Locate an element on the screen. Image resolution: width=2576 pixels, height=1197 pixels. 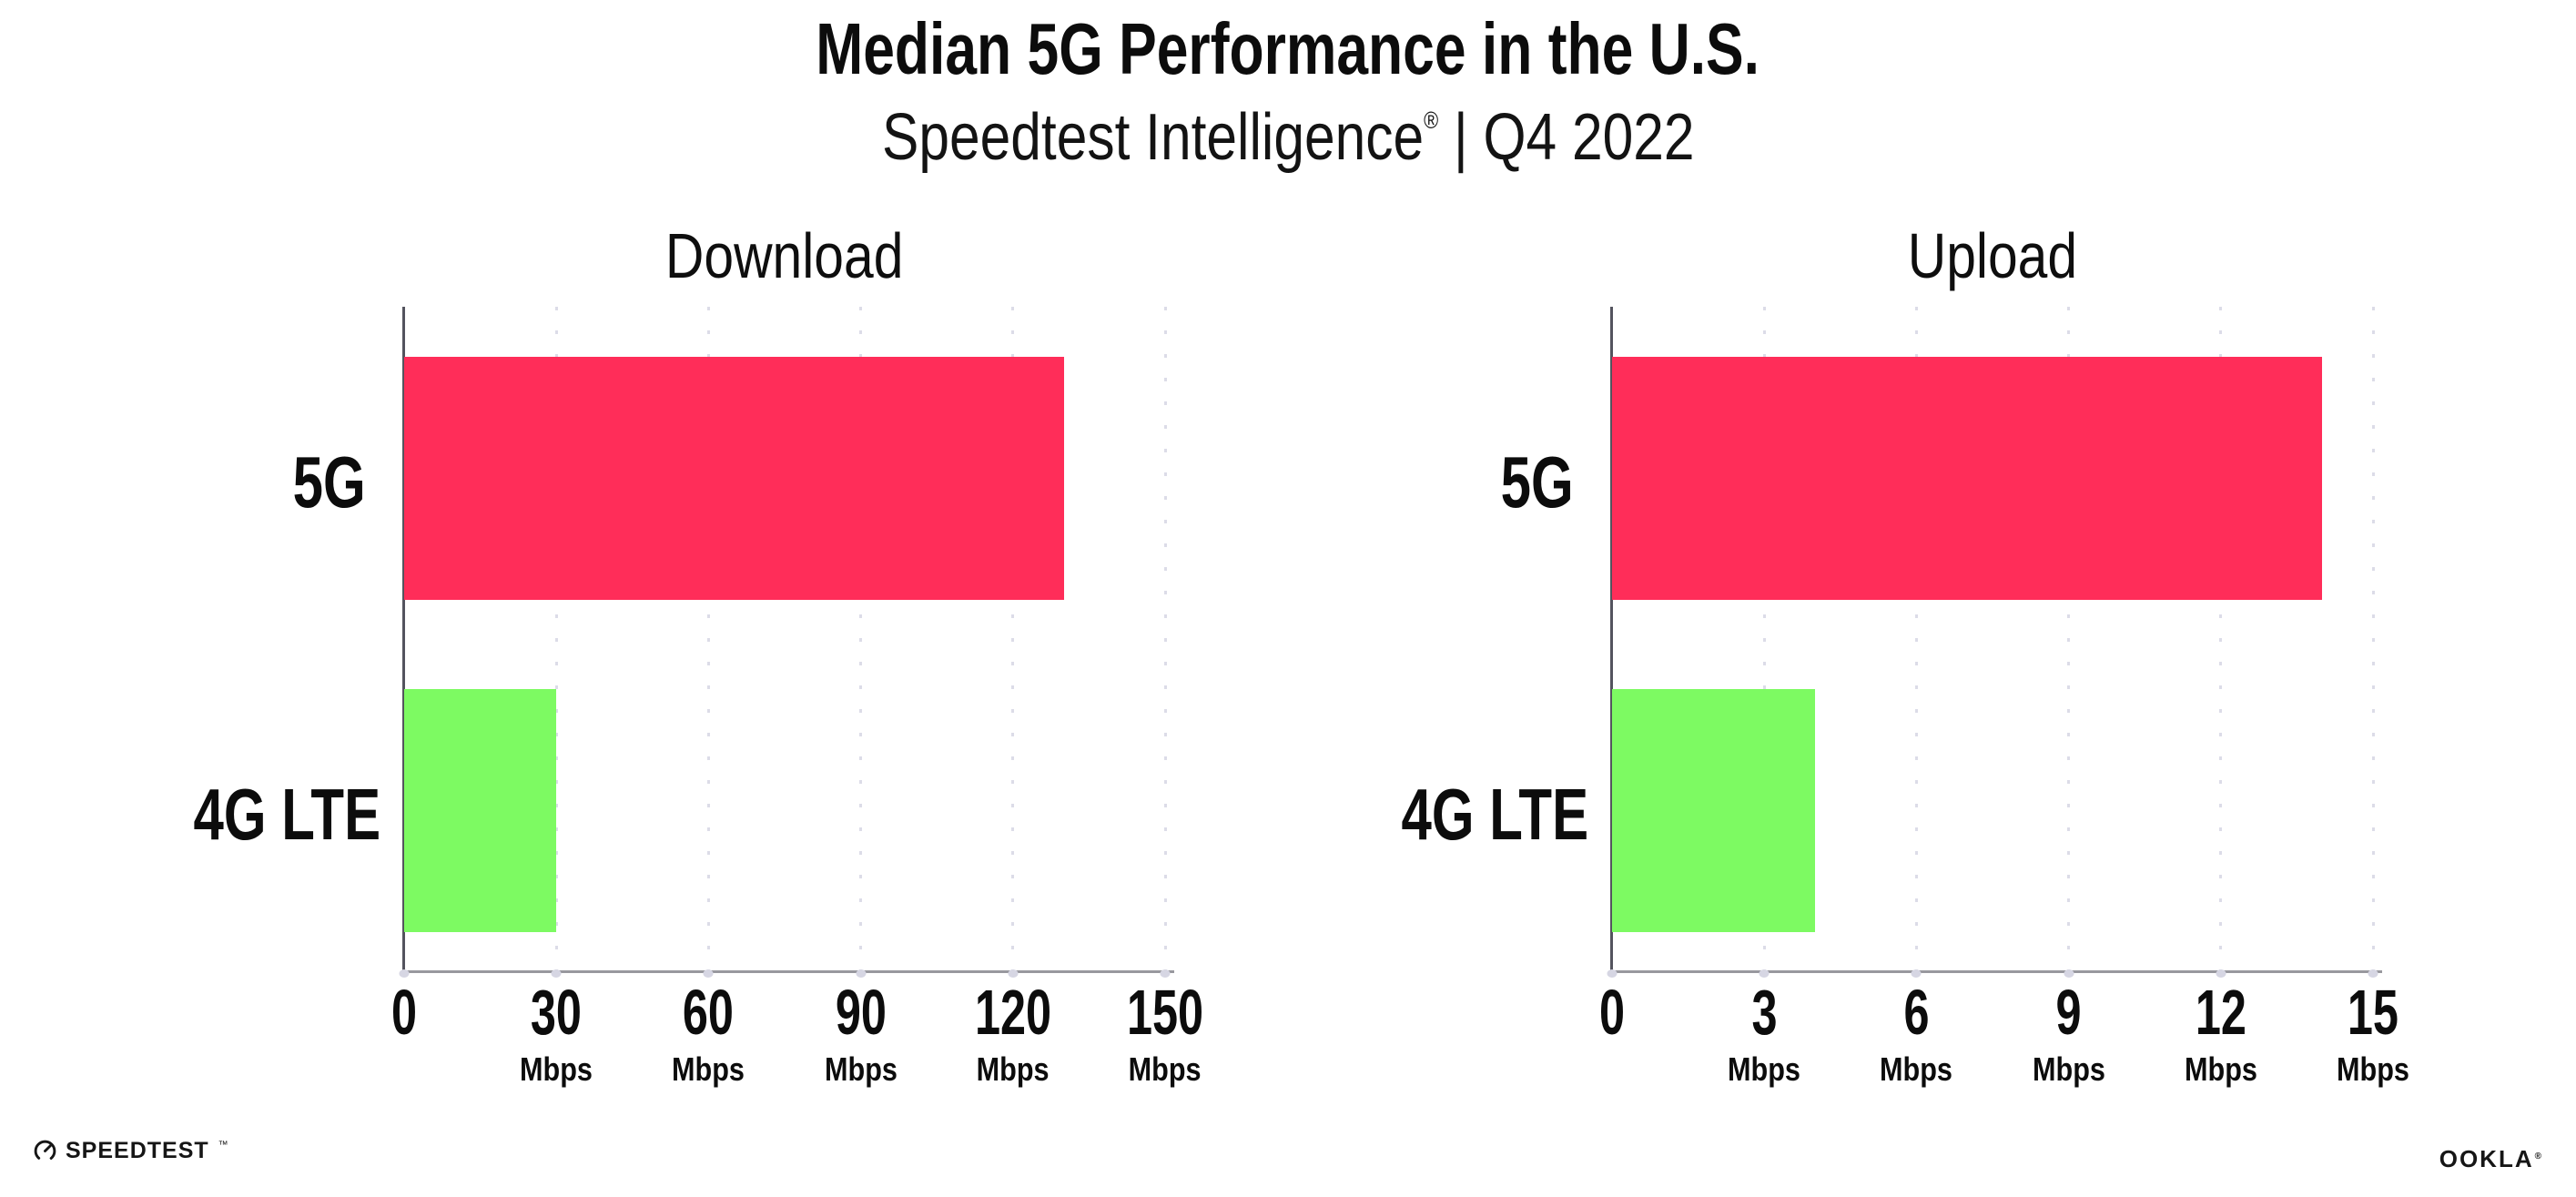
x-tick-120: 120 Mbps is located at coordinates (1012, 1028).